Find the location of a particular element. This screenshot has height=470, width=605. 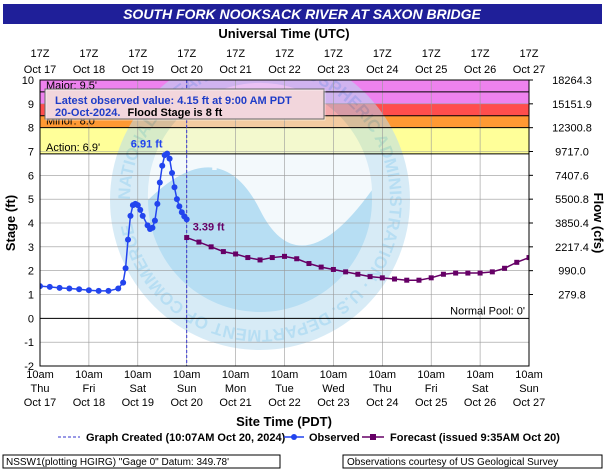

bottom-tick-day: Sat is located at coordinates (480, 389).